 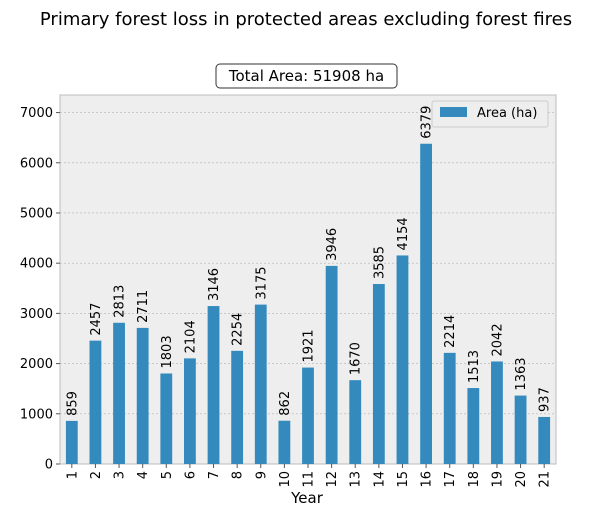 I want to click on bar-value-label: 859, so click(x=72, y=403).